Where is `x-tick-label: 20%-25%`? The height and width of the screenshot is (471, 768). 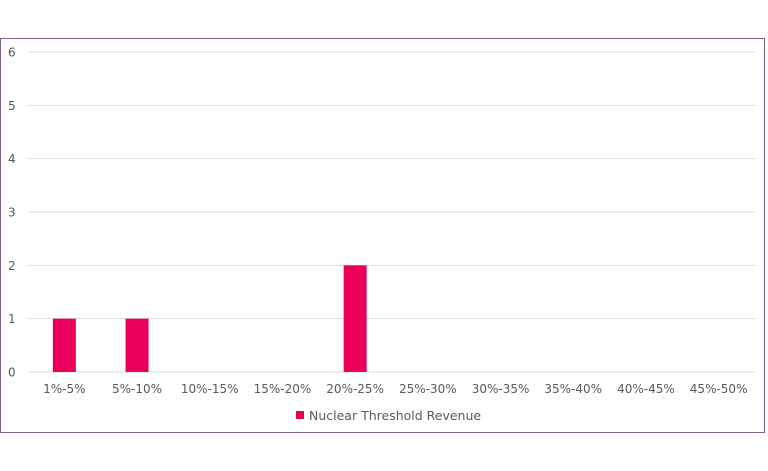 x-tick-label: 20%-25% is located at coordinates (355, 389).